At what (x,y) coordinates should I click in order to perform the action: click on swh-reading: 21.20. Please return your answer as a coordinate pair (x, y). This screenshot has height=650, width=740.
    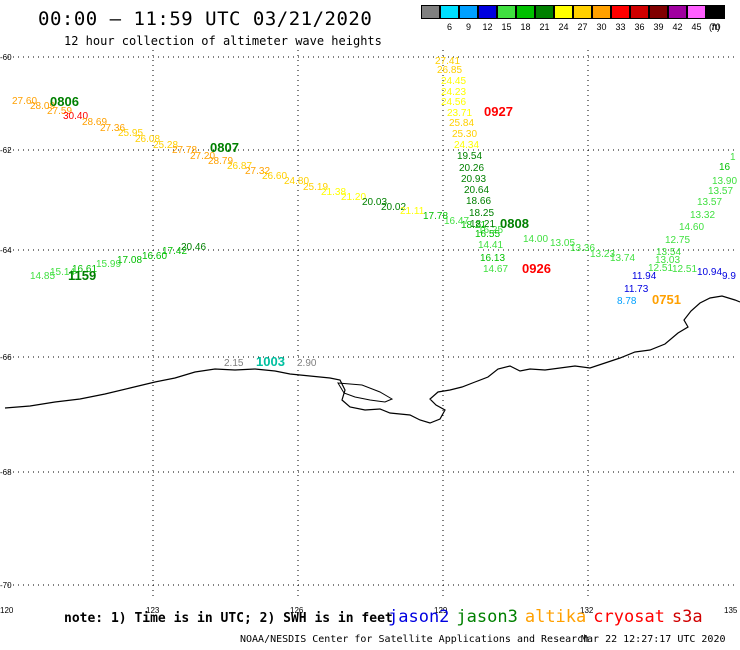
    Looking at the image, I should click on (353, 197).